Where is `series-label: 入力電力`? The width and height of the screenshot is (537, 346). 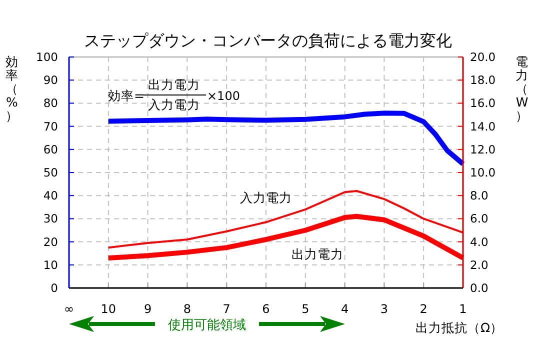
series-label: 入力電力 is located at coordinates (266, 198).